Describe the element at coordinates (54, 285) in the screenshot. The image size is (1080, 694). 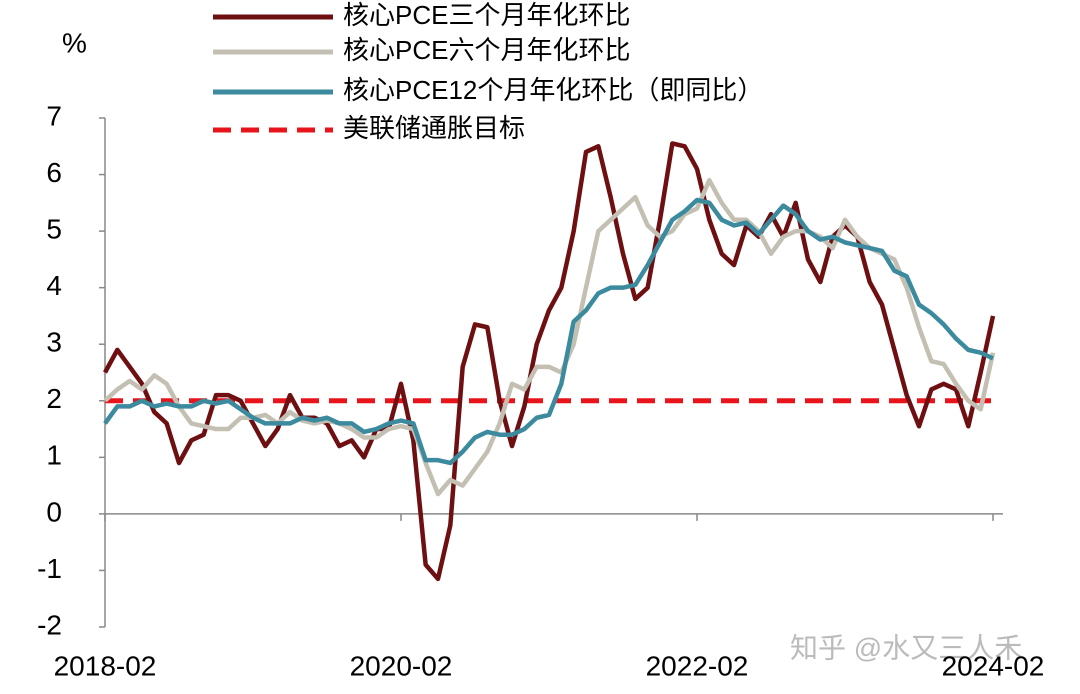
I see `y-tick-label: 4` at that location.